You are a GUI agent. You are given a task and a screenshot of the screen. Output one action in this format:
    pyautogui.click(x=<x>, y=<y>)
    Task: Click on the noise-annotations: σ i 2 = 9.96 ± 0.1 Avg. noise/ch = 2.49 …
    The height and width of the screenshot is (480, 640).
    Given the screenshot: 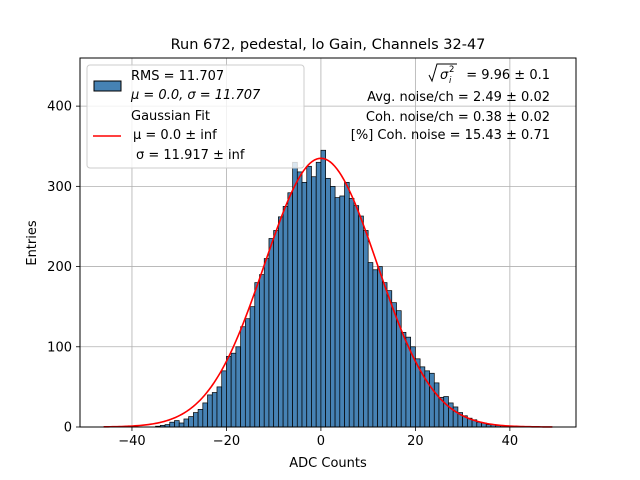 What is the action you would take?
    pyautogui.click(x=450, y=103)
    